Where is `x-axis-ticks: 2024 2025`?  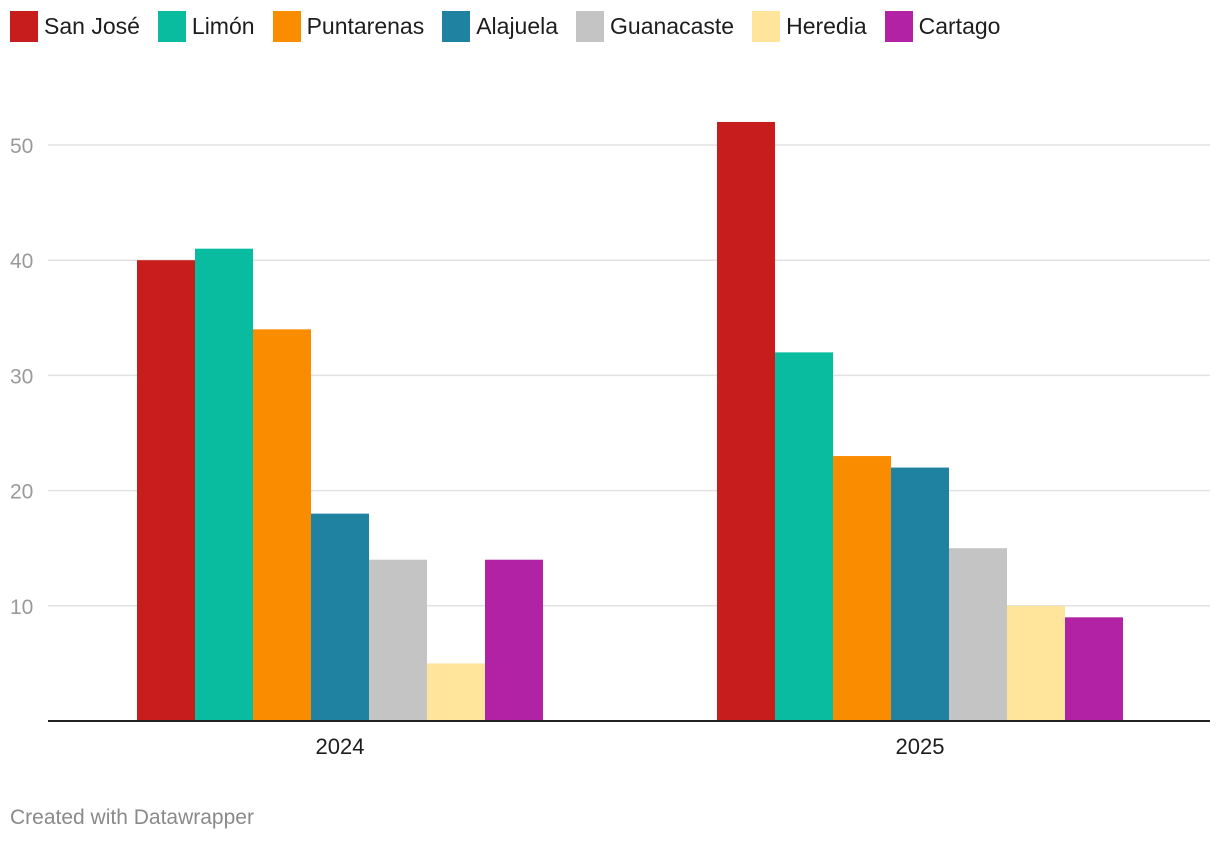
x-axis-ticks: 2024 2025 is located at coordinates (630, 746).